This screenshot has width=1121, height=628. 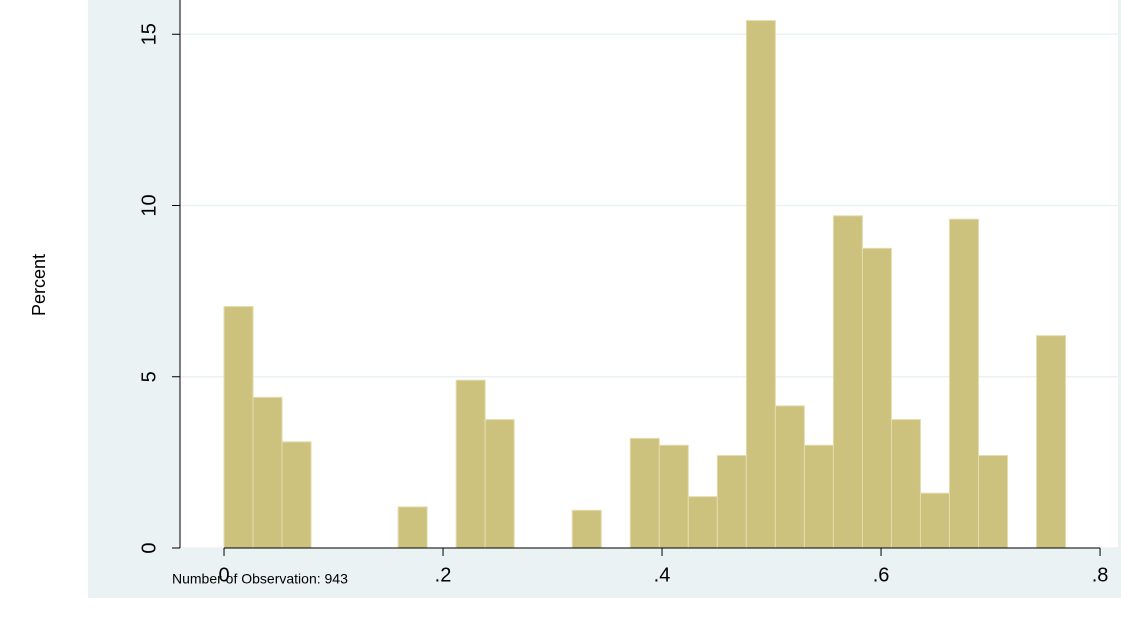 What do you see at coordinates (149, 34) in the screenshot?
I see `y-tick-label: 15` at bounding box center [149, 34].